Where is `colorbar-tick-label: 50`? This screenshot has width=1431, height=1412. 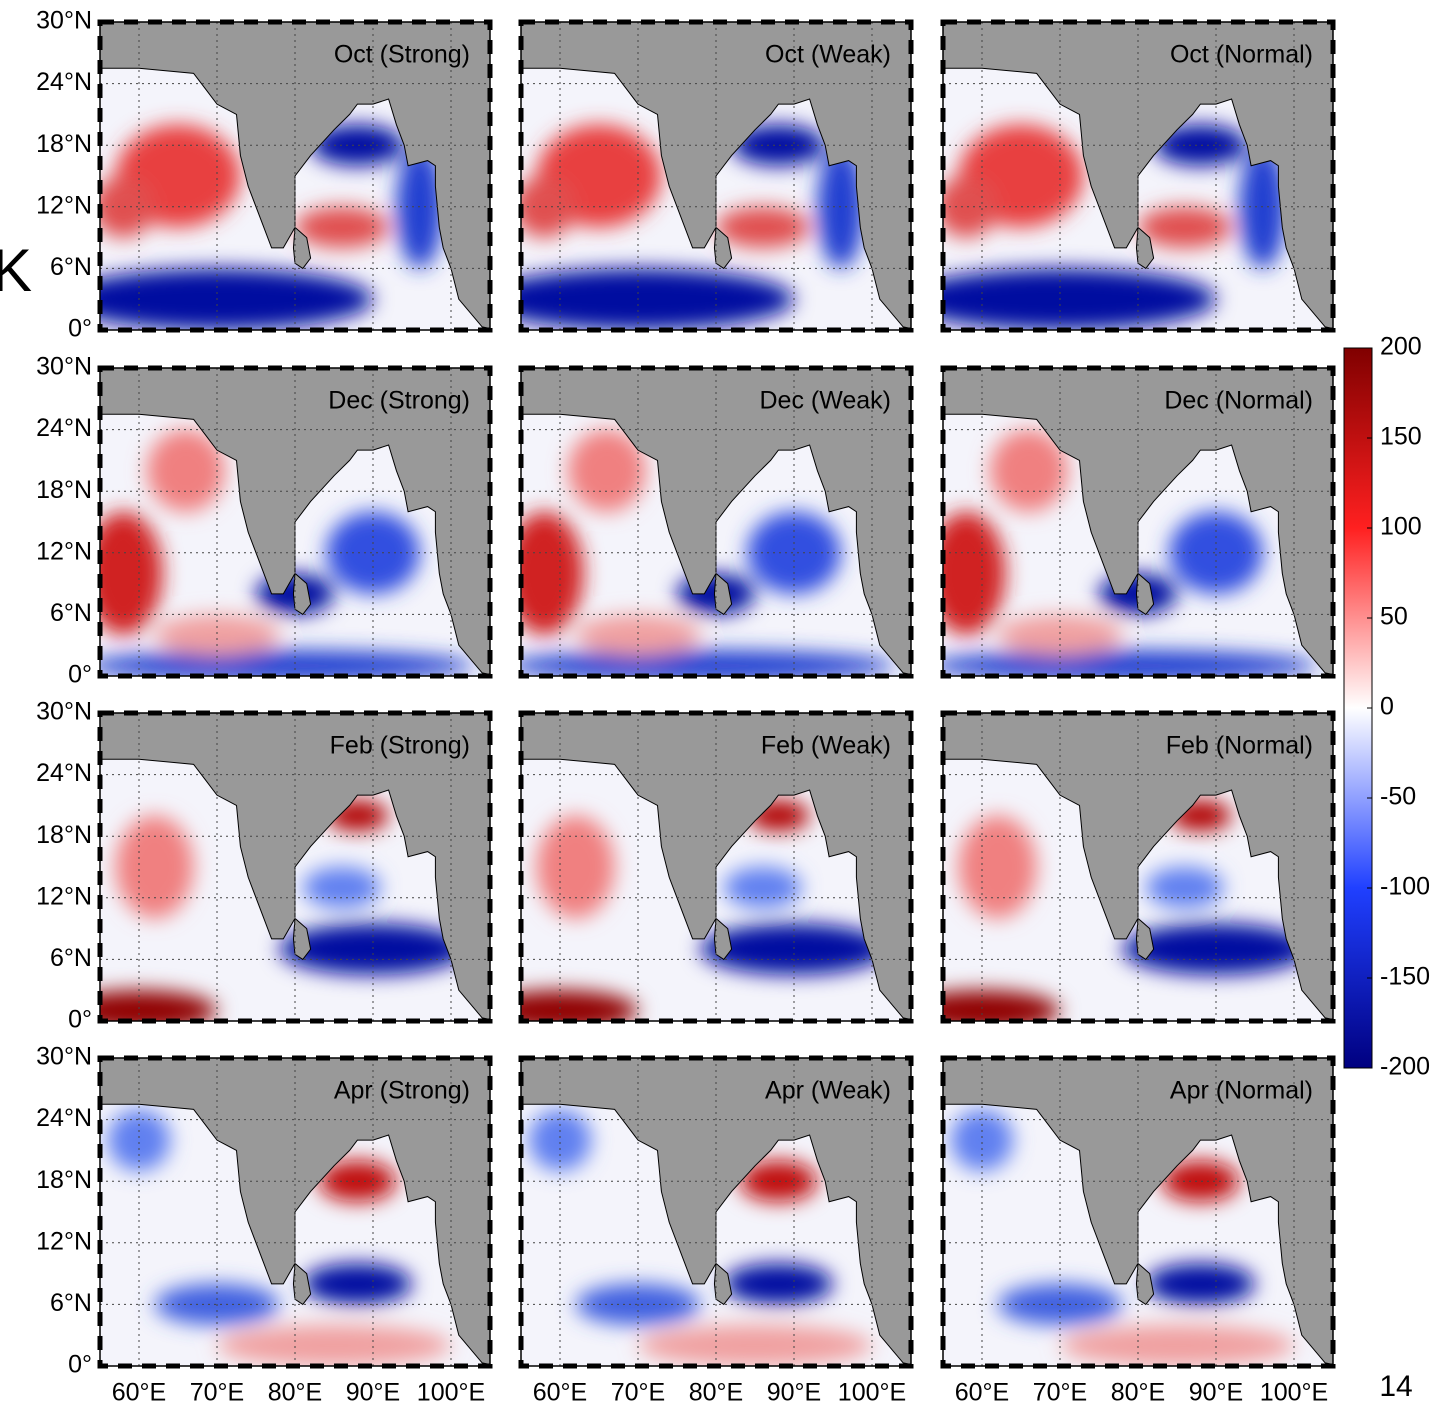
colorbar-tick-label: 50 is located at coordinates (1394, 617).